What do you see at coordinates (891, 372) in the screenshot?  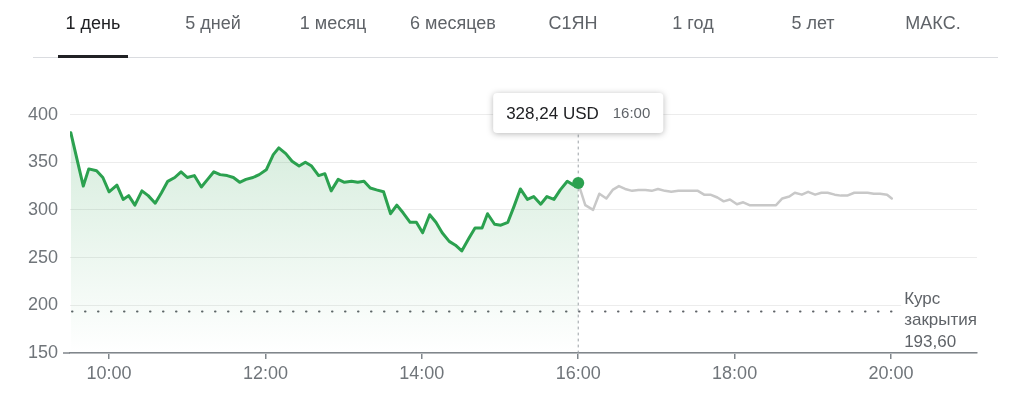 I see `x-tick-label: 20:00` at bounding box center [891, 372].